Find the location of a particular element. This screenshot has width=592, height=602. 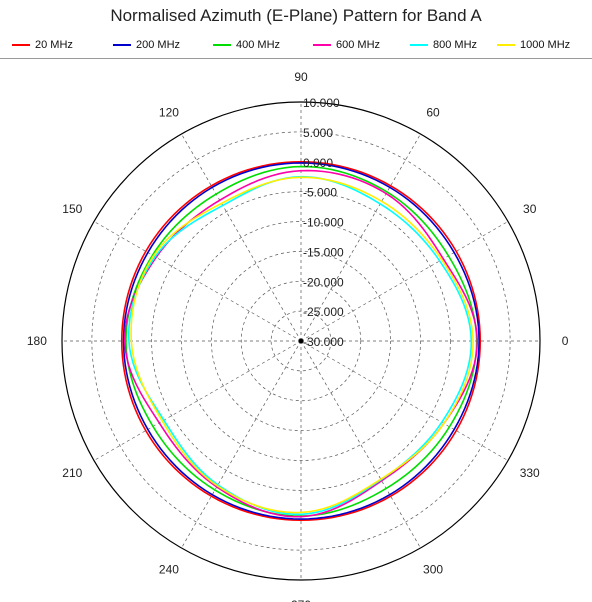

legend-item-400mhz: 400 MHz is located at coordinates (246, 45).